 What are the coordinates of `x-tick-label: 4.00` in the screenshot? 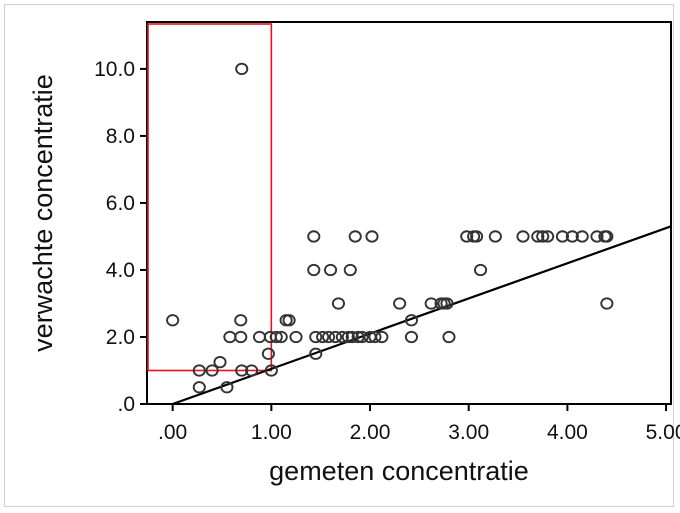 It's located at (567, 432).